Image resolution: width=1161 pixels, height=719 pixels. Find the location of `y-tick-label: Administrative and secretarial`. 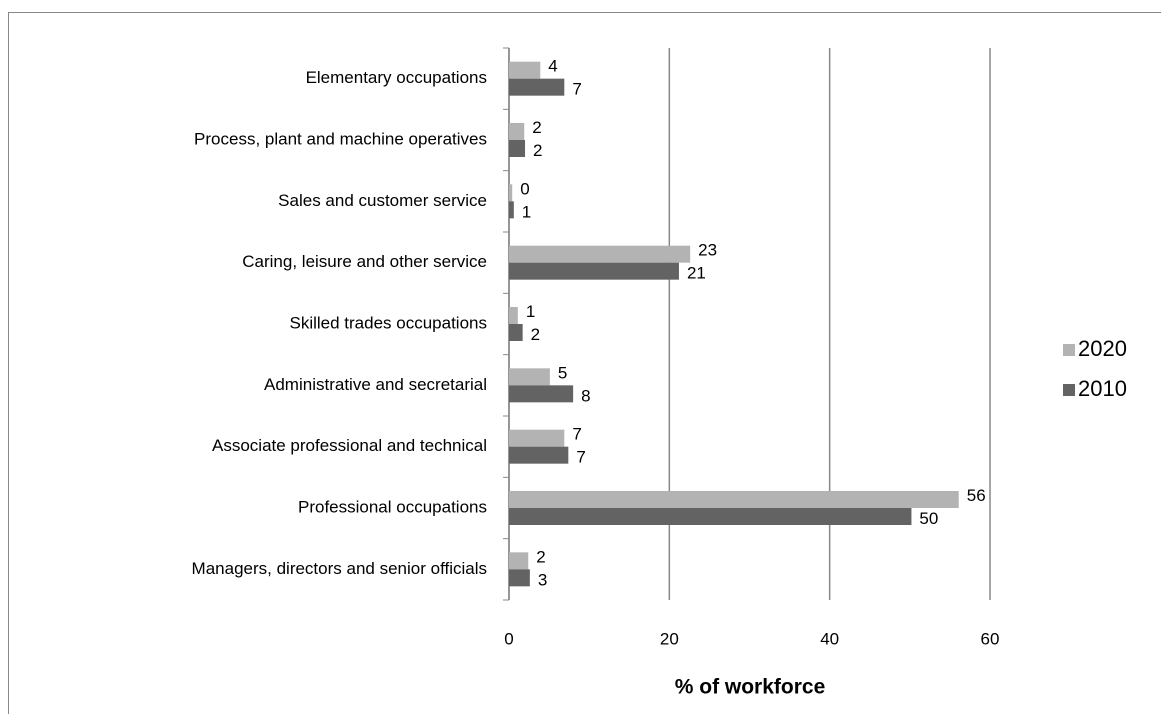

y-tick-label: Administrative and secretarial is located at coordinates (375, 384).